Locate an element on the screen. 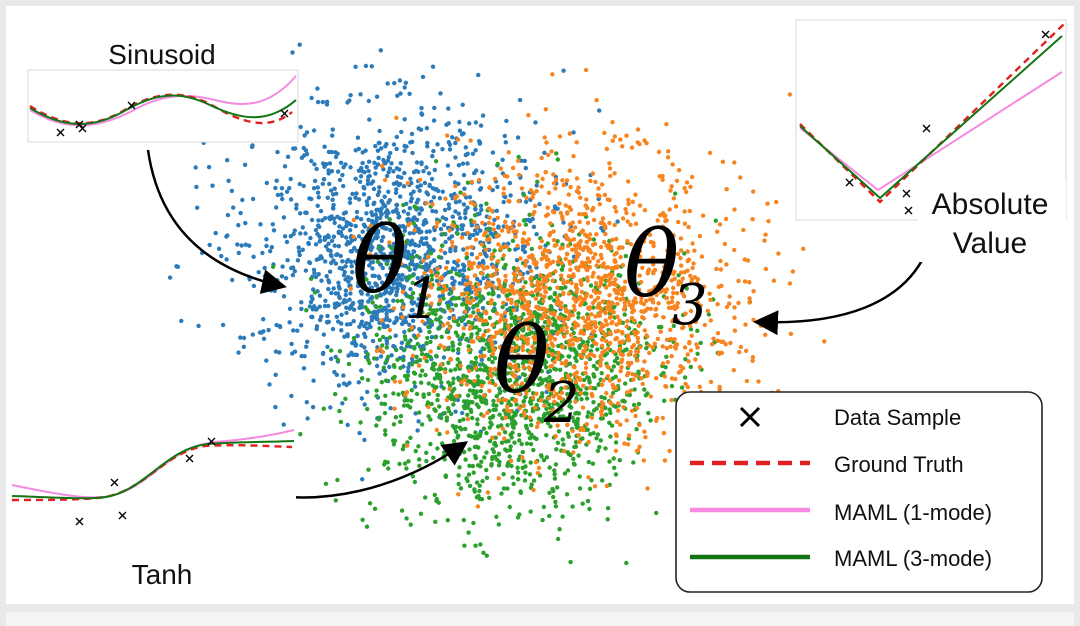  absolute-title-bg is located at coordinates (992, 222).